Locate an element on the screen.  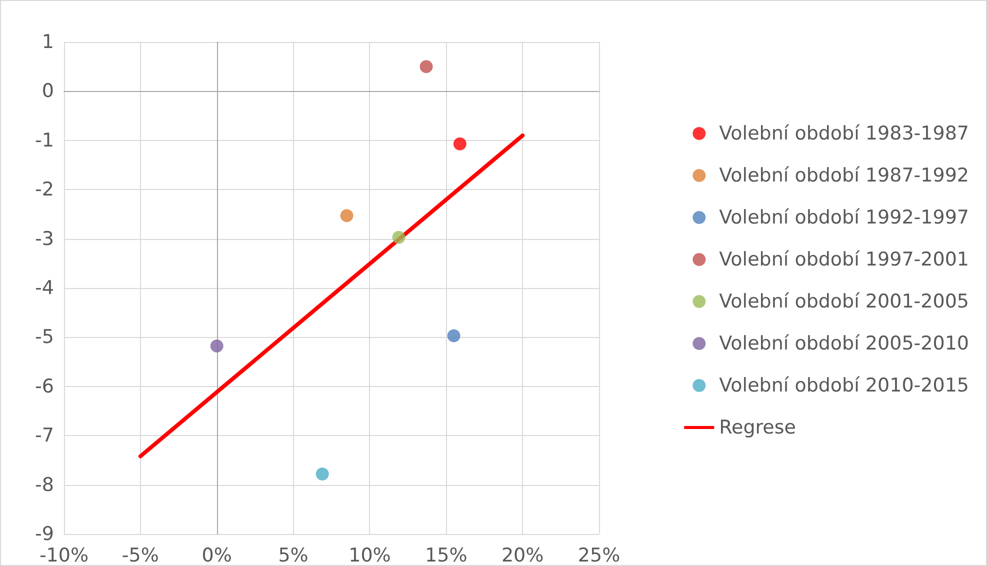
legend-label: Volební období 2010-2015 is located at coordinates (844, 385).